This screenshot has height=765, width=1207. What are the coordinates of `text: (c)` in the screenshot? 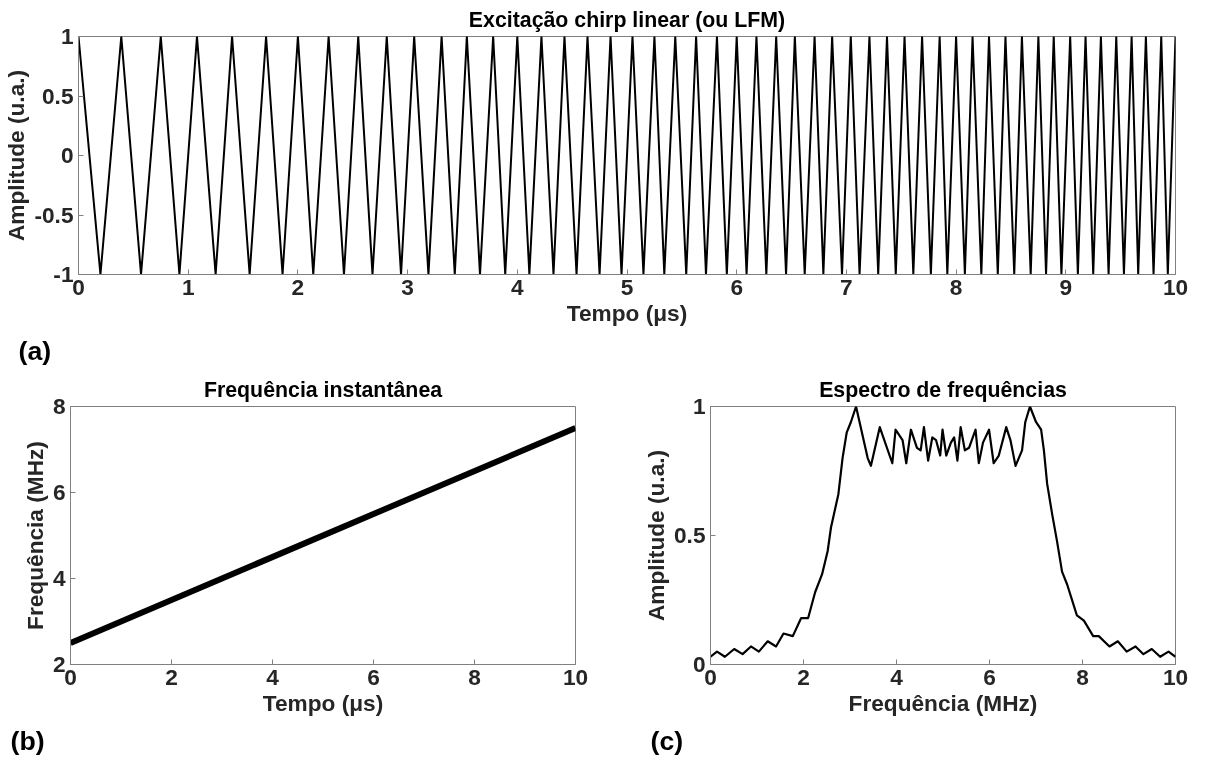 It's located at (667, 740).